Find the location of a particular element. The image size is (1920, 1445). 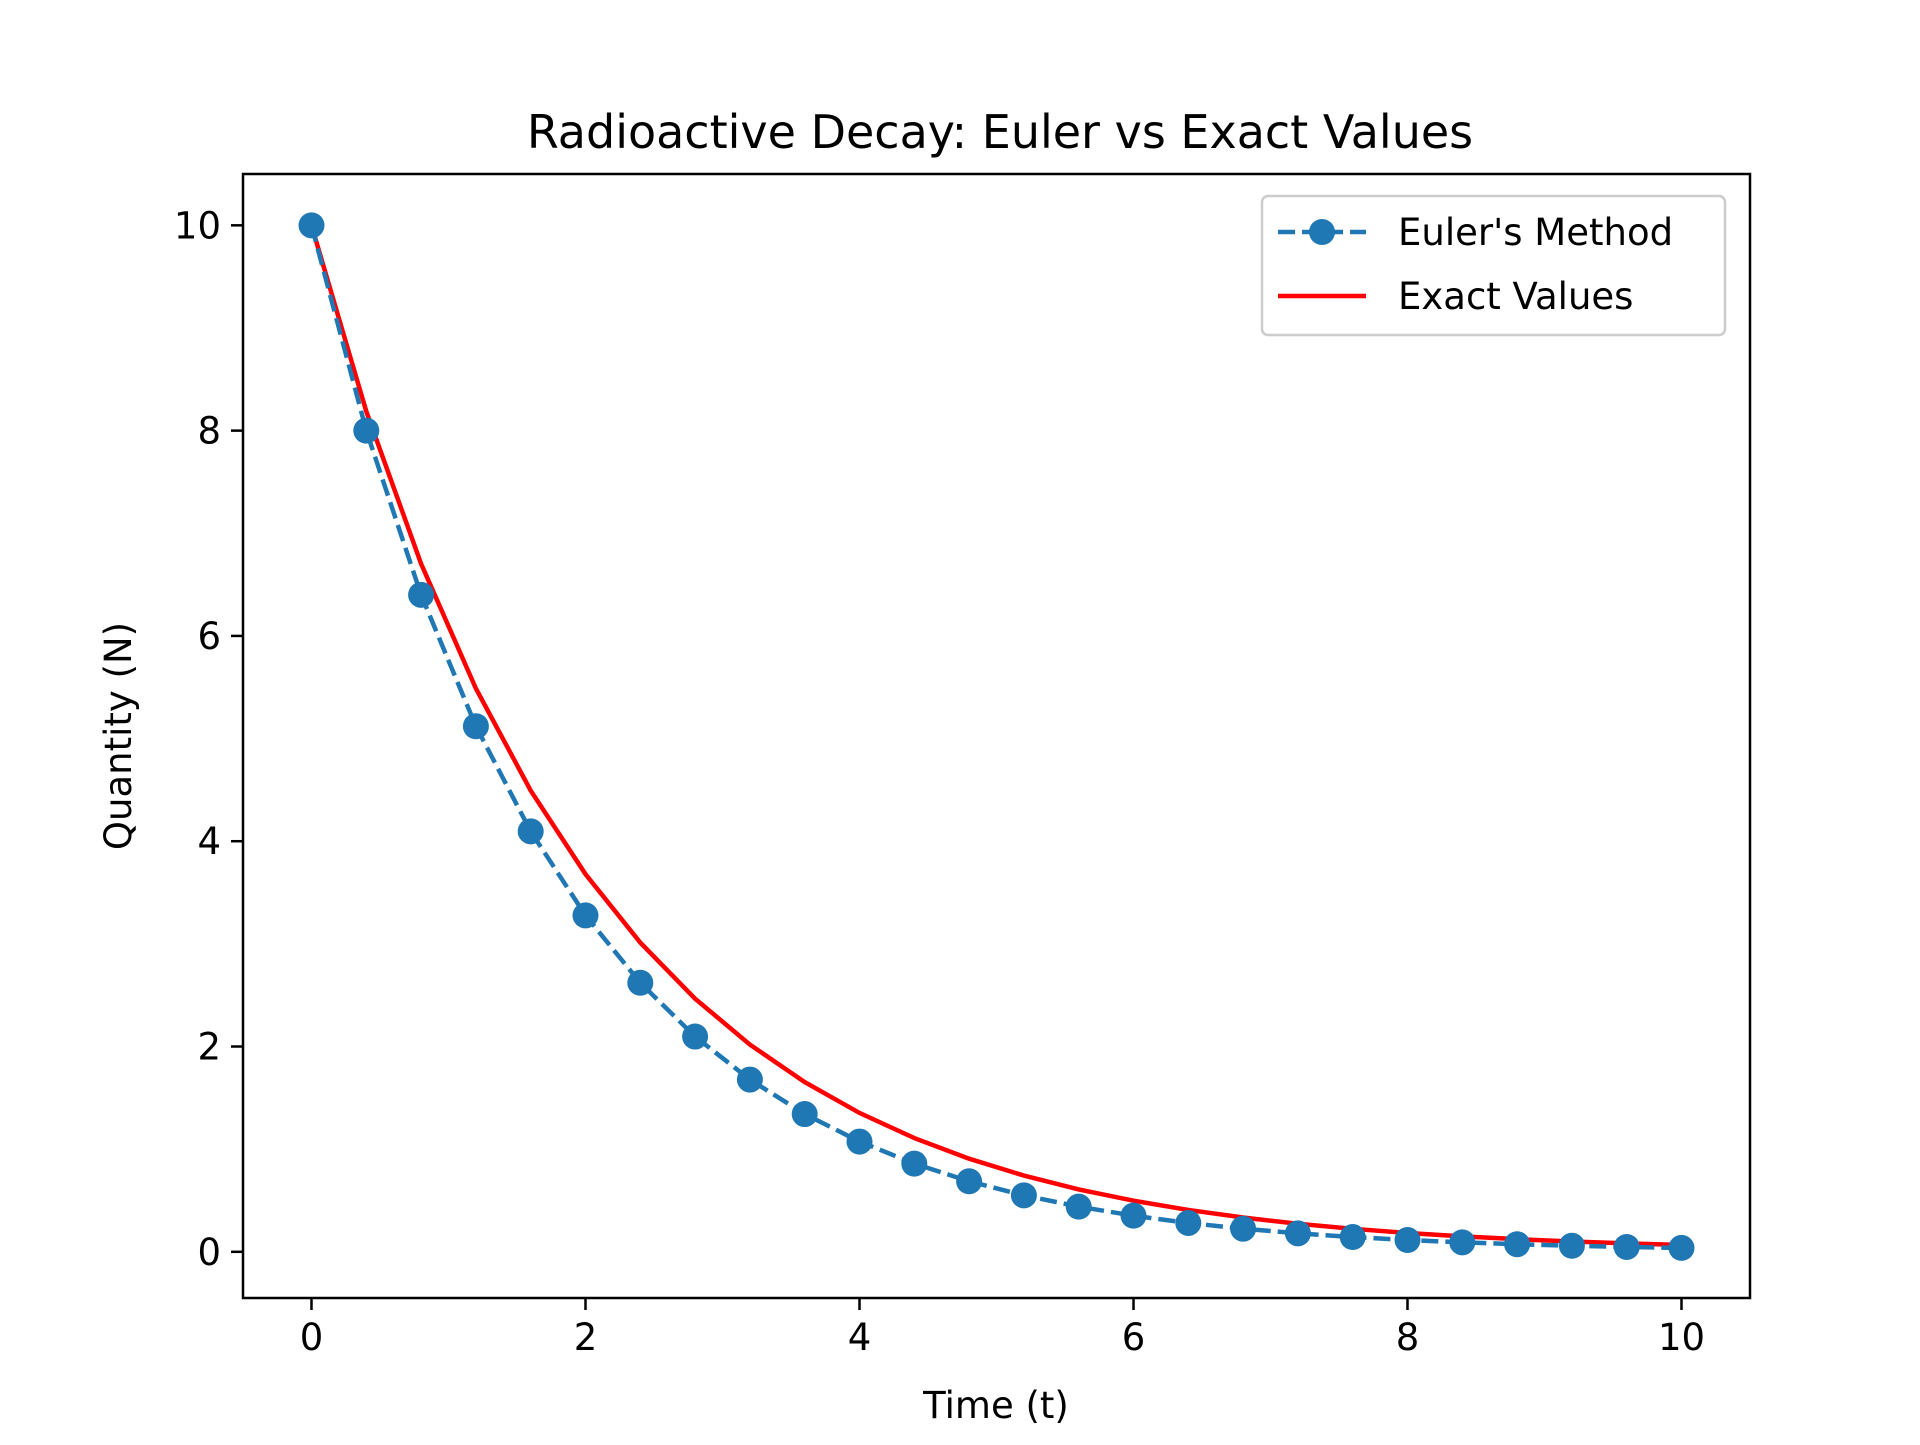

x-axis-title: Time (t) is located at coordinates (995, 1405).